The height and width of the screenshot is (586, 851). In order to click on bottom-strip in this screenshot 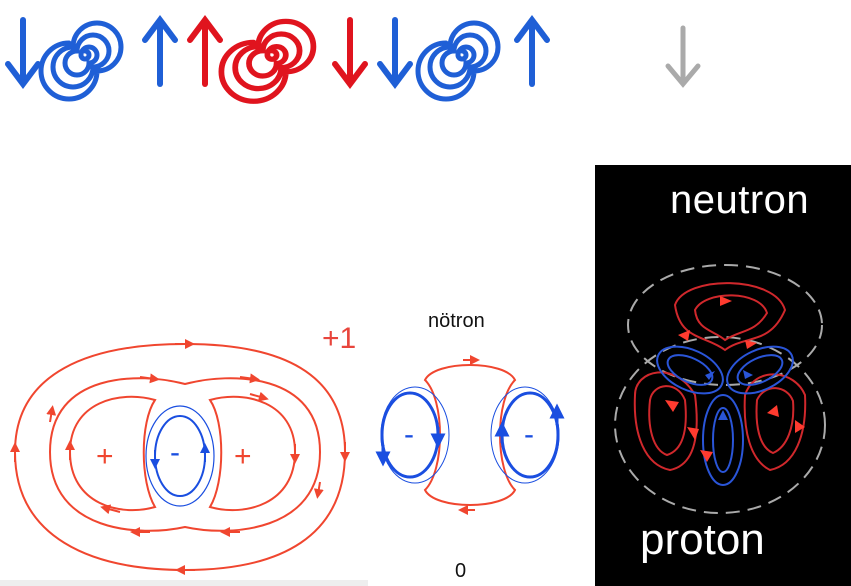, I will do `click(184, 583)`.